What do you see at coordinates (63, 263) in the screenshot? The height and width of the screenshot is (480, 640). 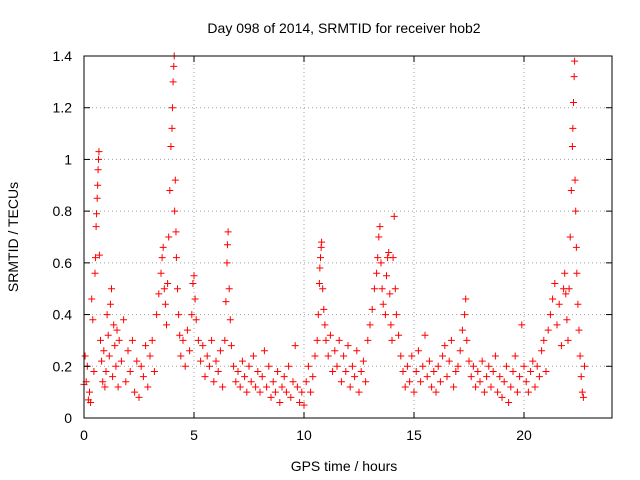 I see `y-tick-label: 0.6` at bounding box center [63, 263].